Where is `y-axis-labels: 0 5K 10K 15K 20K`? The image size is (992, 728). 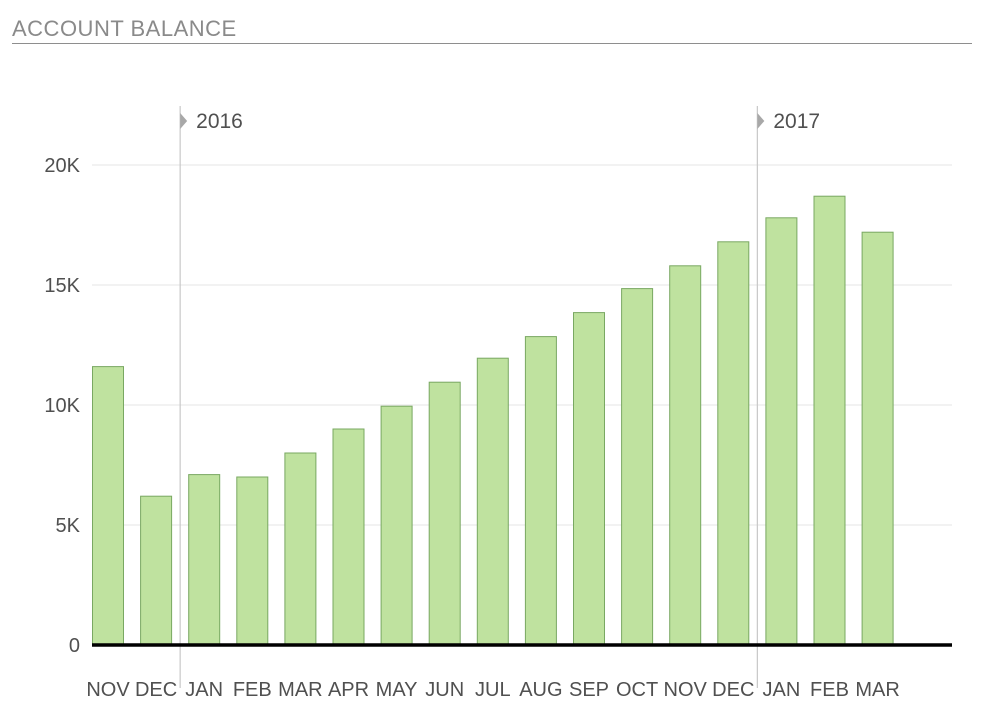 y-axis-labels: 0 5K 10K 15K 20K is located at coordinates (62, 406).